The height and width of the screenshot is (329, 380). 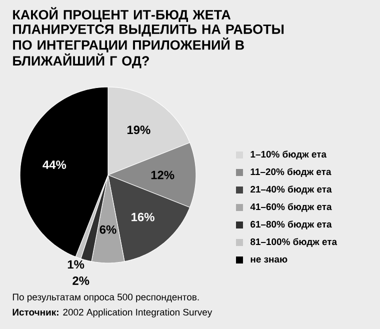 I want to click on legend-label: 41–60% бюдж ета, so click(x=291, y=207).